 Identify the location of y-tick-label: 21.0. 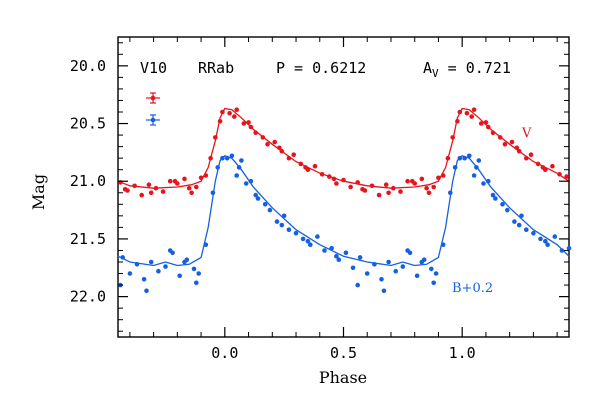
(88, 181).